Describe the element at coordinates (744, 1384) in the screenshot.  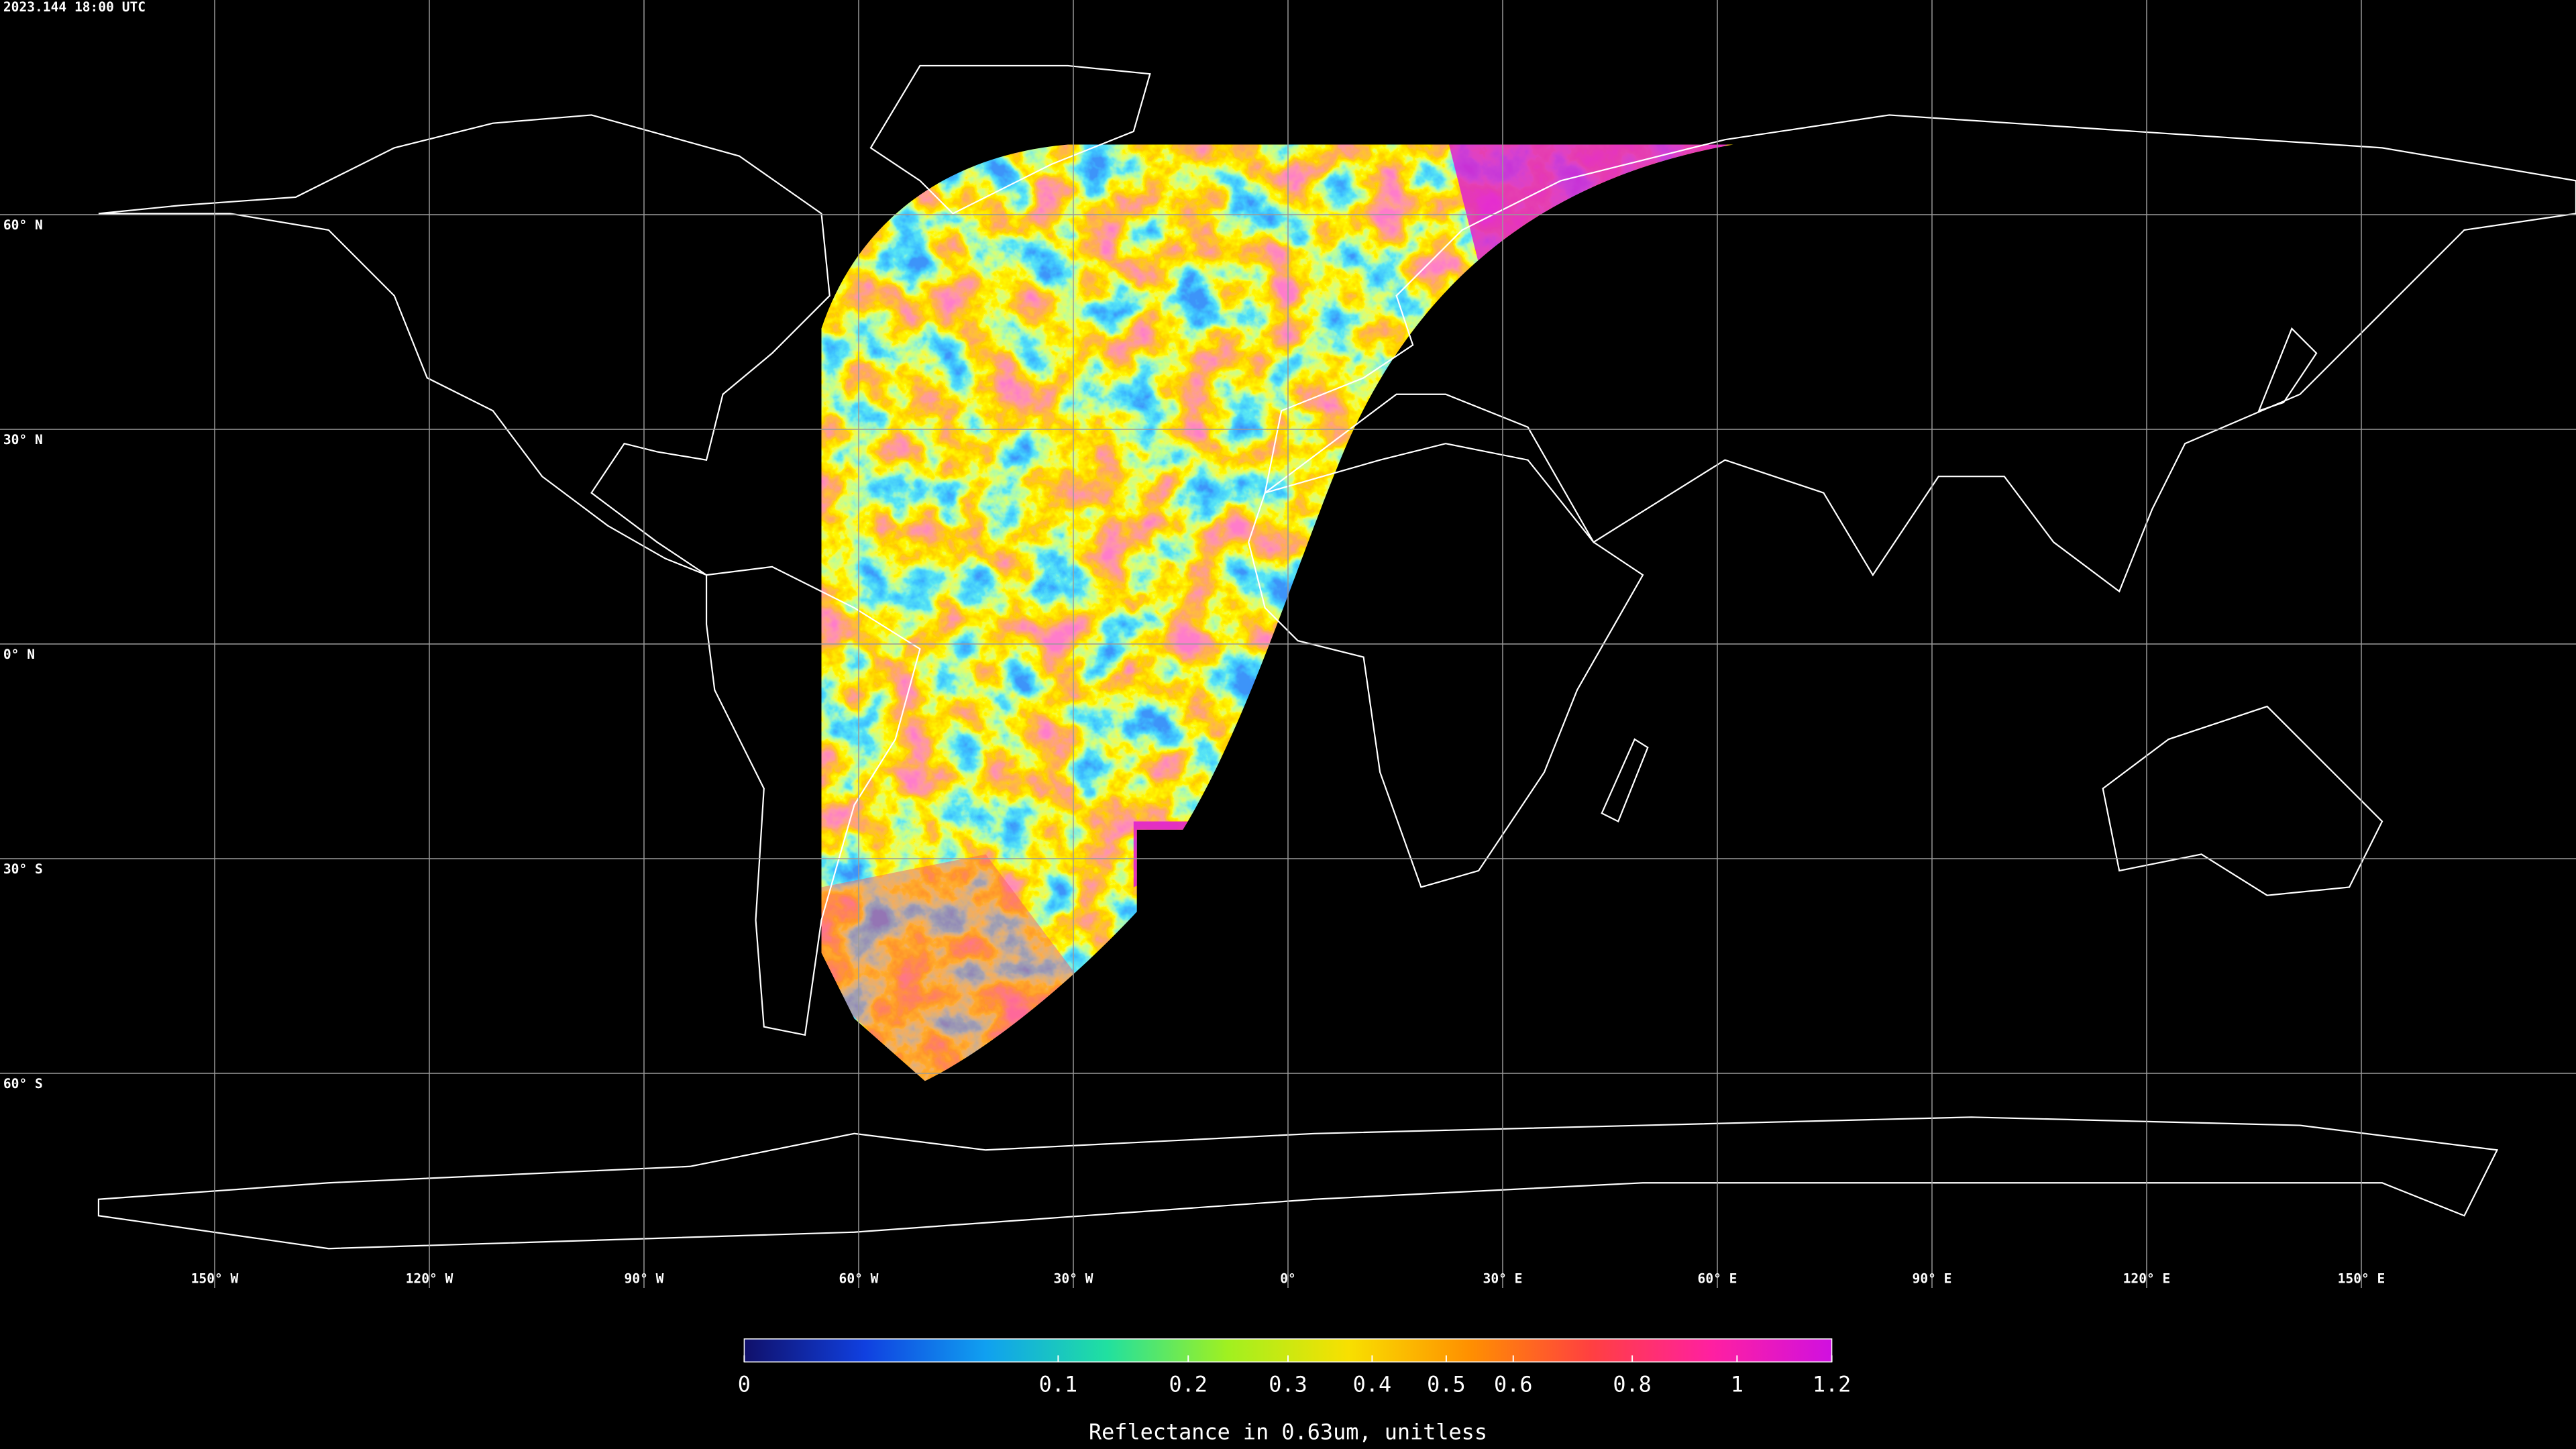
I see `colorbar-tick-label: 0` at that location.